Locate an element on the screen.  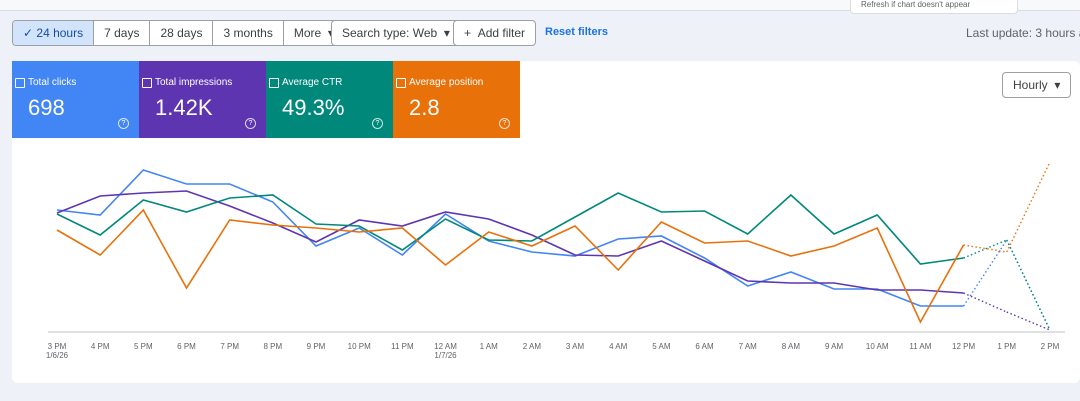
x-tick-label: 5 PM is located at coordinates (143, 346).